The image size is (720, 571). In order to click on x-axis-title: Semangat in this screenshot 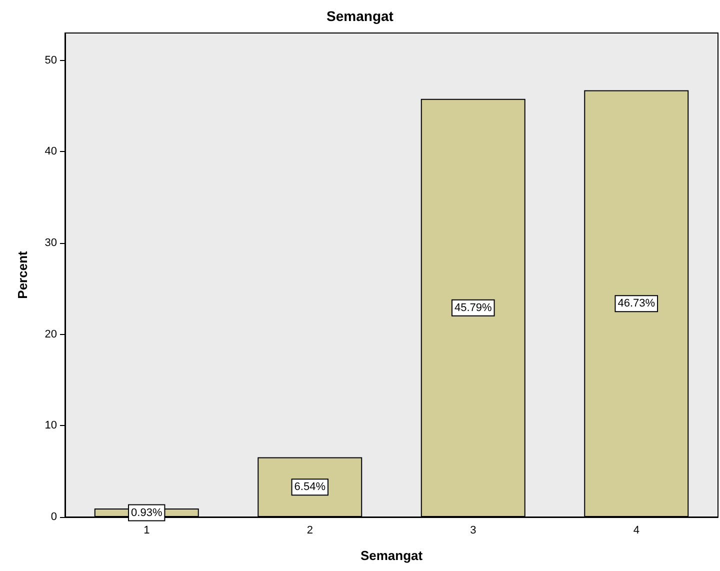, I will do `click(392, 555)`.